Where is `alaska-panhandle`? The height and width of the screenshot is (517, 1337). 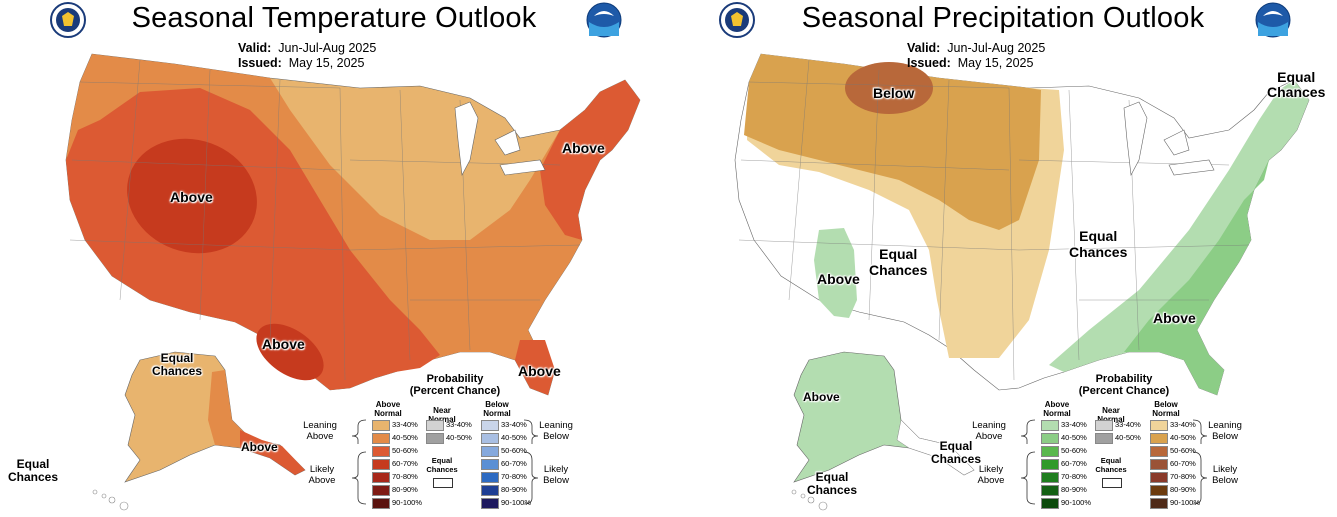 alaska-panhandle is located at coordinates (935, 447).